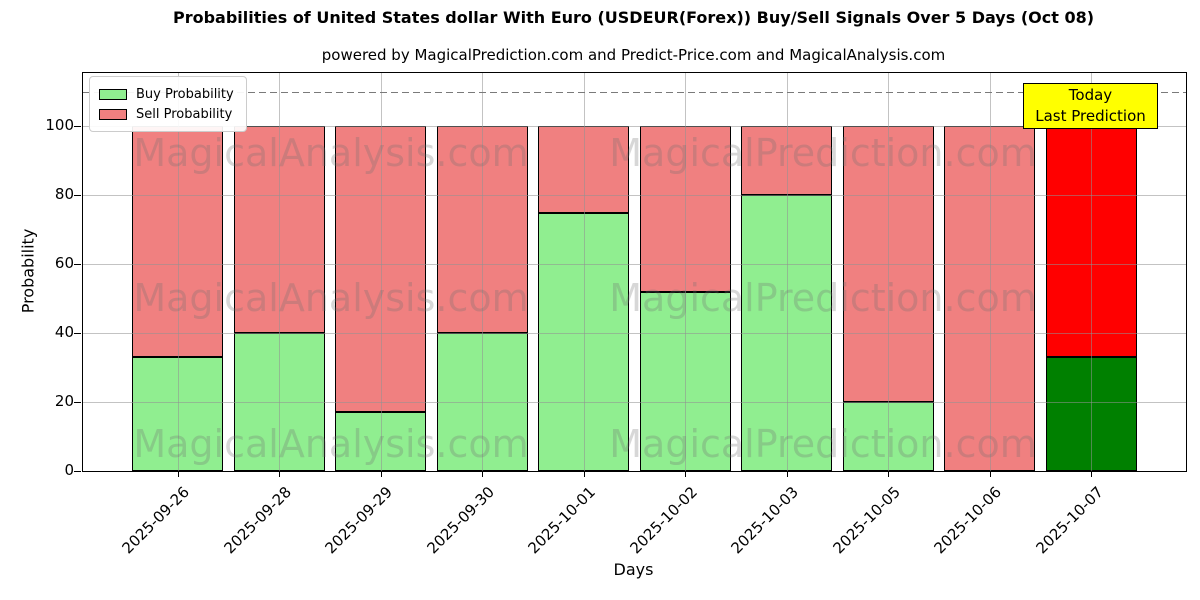 This screenshot has width=1200, height=600. I want to click on y-tick-label: 100, so click(59, 125).